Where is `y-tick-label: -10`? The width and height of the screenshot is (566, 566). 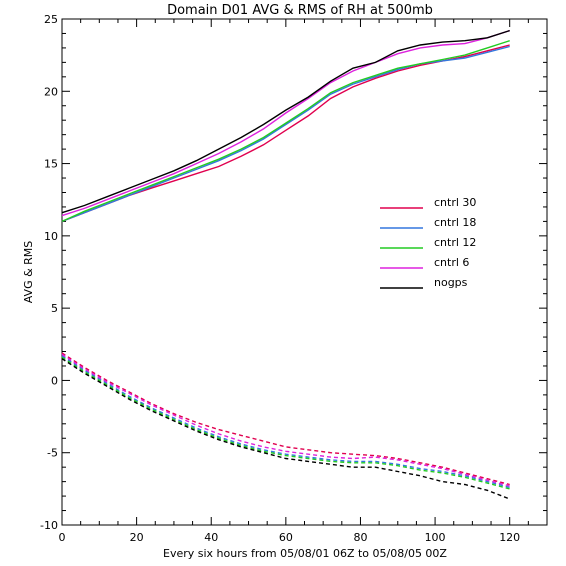
y-tick-label: -10 is located at coordinates (49, 525).